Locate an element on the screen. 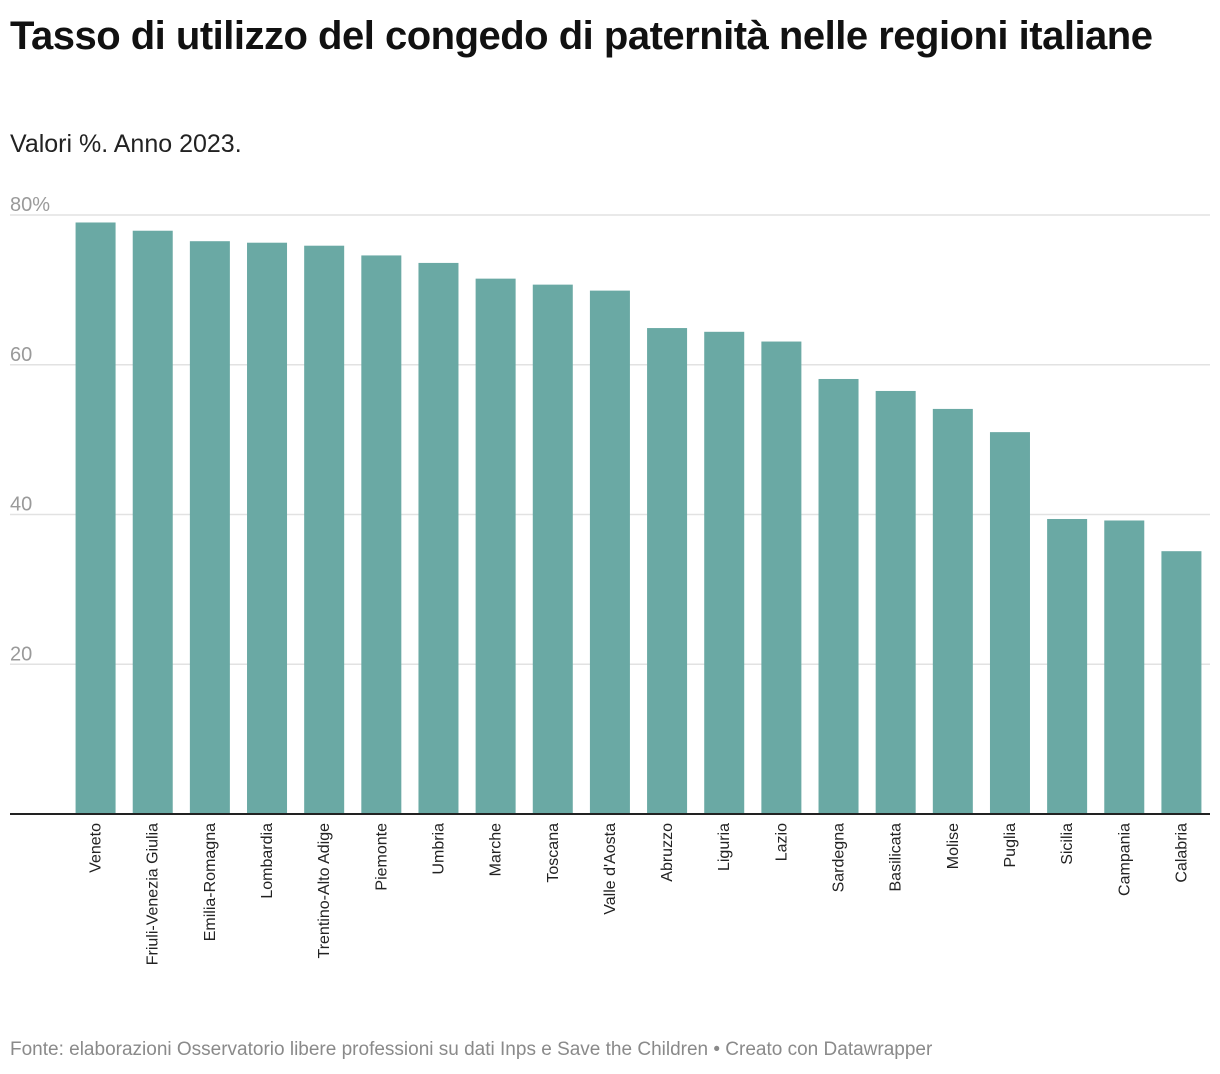 The height and width of the screenshot is (1074, 1220). x-tick-label-toscana: Toscana is located at coordinates (553, 853).